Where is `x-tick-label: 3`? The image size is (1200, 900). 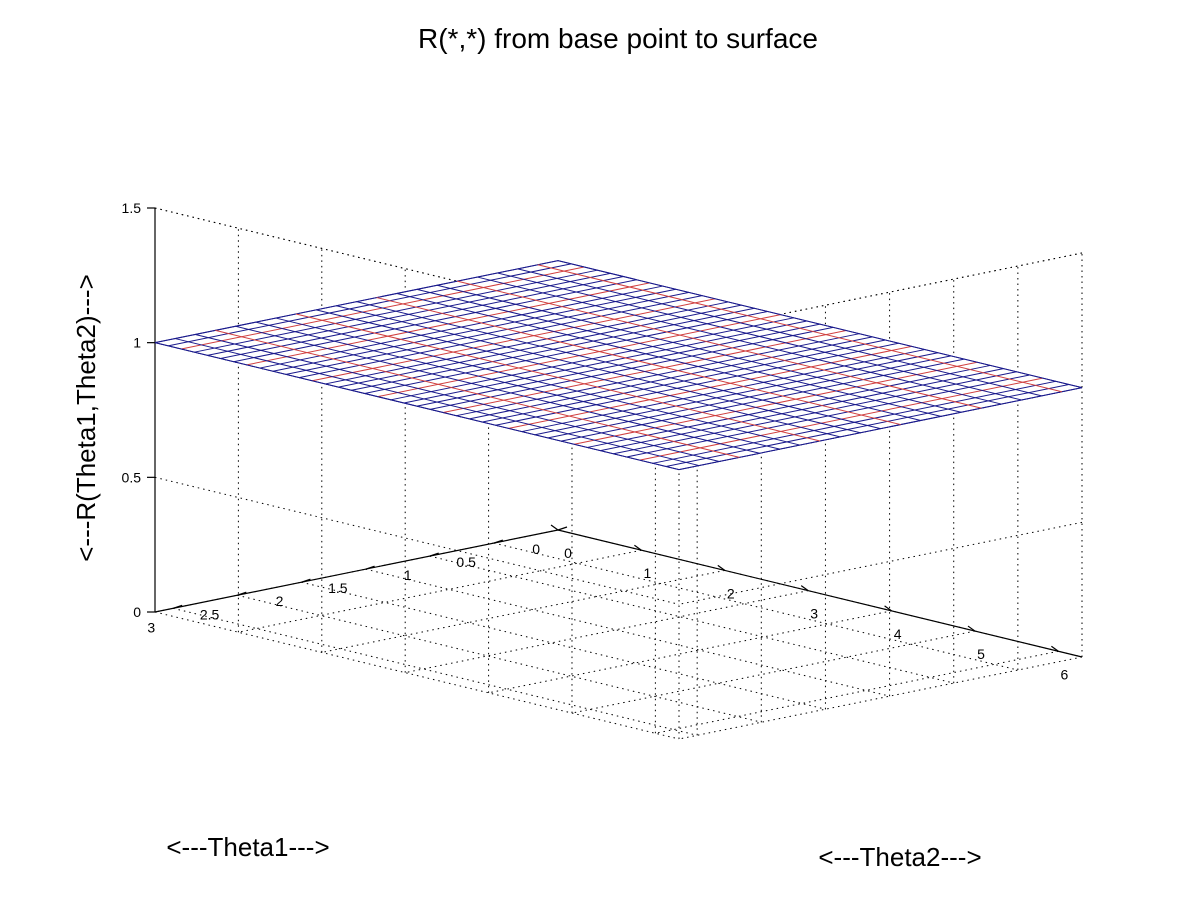 x-tick-label: 3 is located at coordinates (814, 614).